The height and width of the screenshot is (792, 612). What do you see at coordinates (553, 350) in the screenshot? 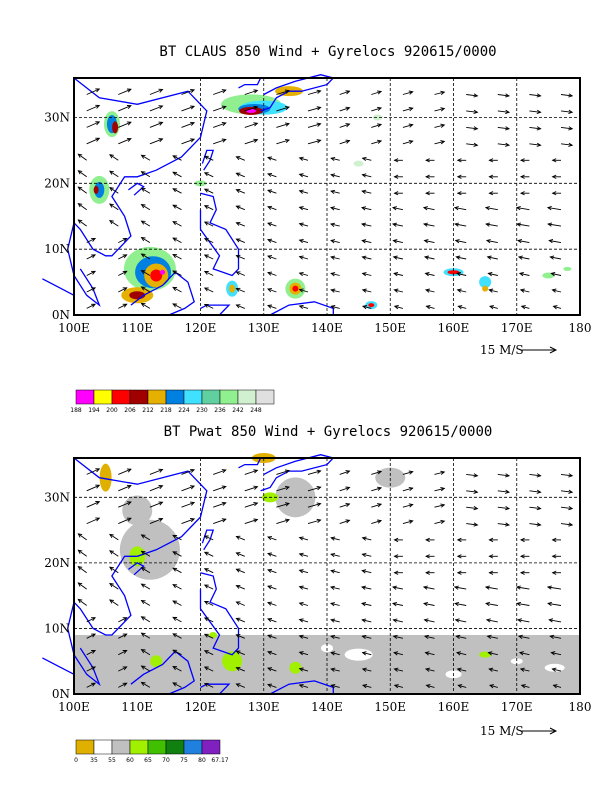
I see `panel-1-scale-arrowhead` at bounding box center [553, 350].